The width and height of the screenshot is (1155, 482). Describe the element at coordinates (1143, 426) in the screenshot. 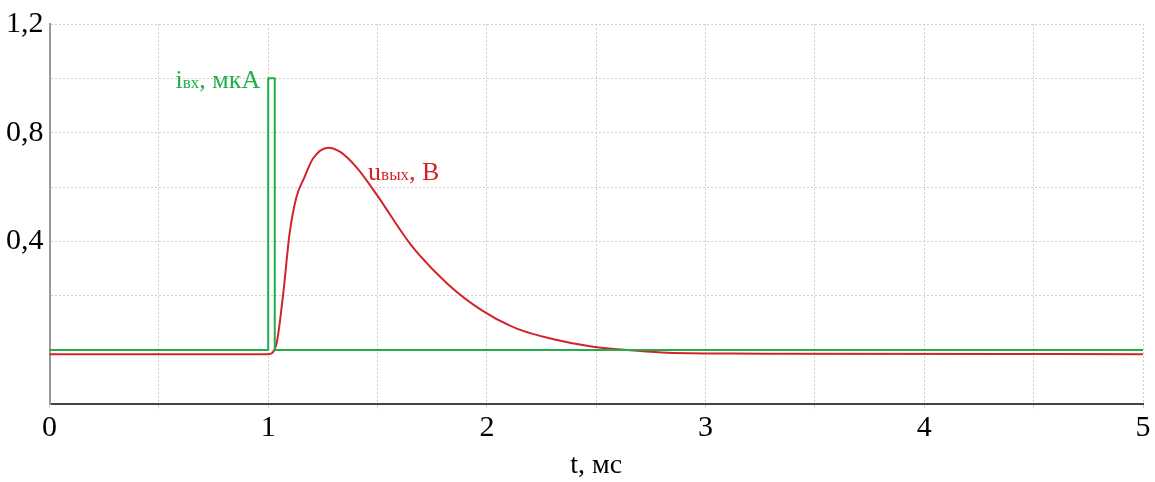

I see `x-tick-label: 5` at that location.